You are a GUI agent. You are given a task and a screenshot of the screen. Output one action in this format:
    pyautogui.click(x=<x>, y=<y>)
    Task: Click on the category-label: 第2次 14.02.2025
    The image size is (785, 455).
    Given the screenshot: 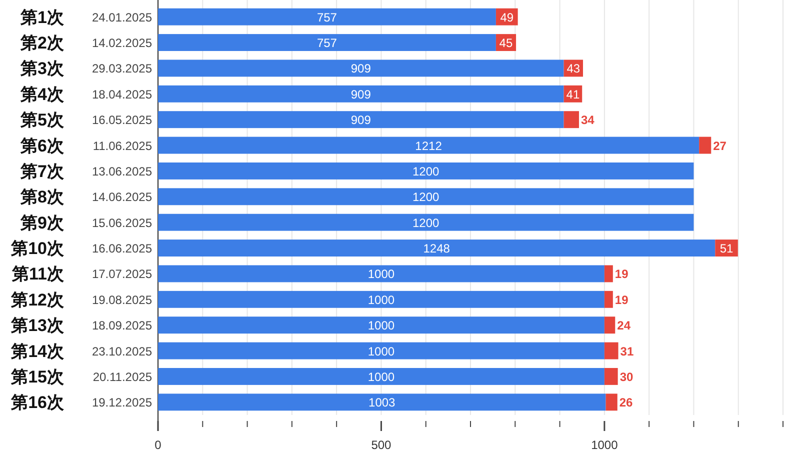 What is the action you would take?
    pyautogui.click(x=86, y=43)
    